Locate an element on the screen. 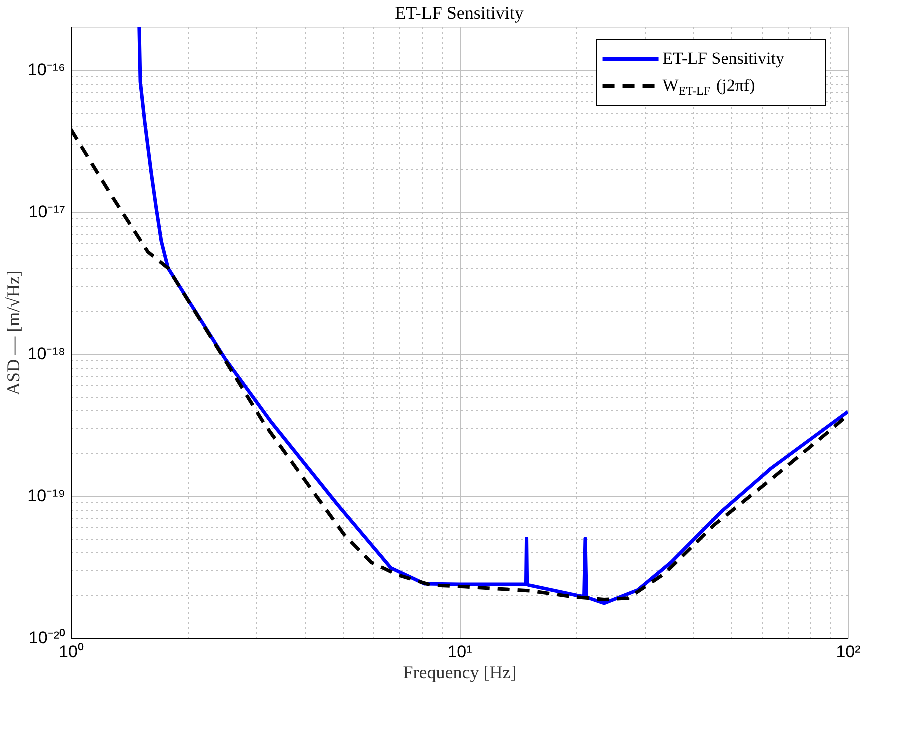 The image size is (908, 731). y-tick-label: 10⁻¹⁹ is located at coordinates (47, 496).